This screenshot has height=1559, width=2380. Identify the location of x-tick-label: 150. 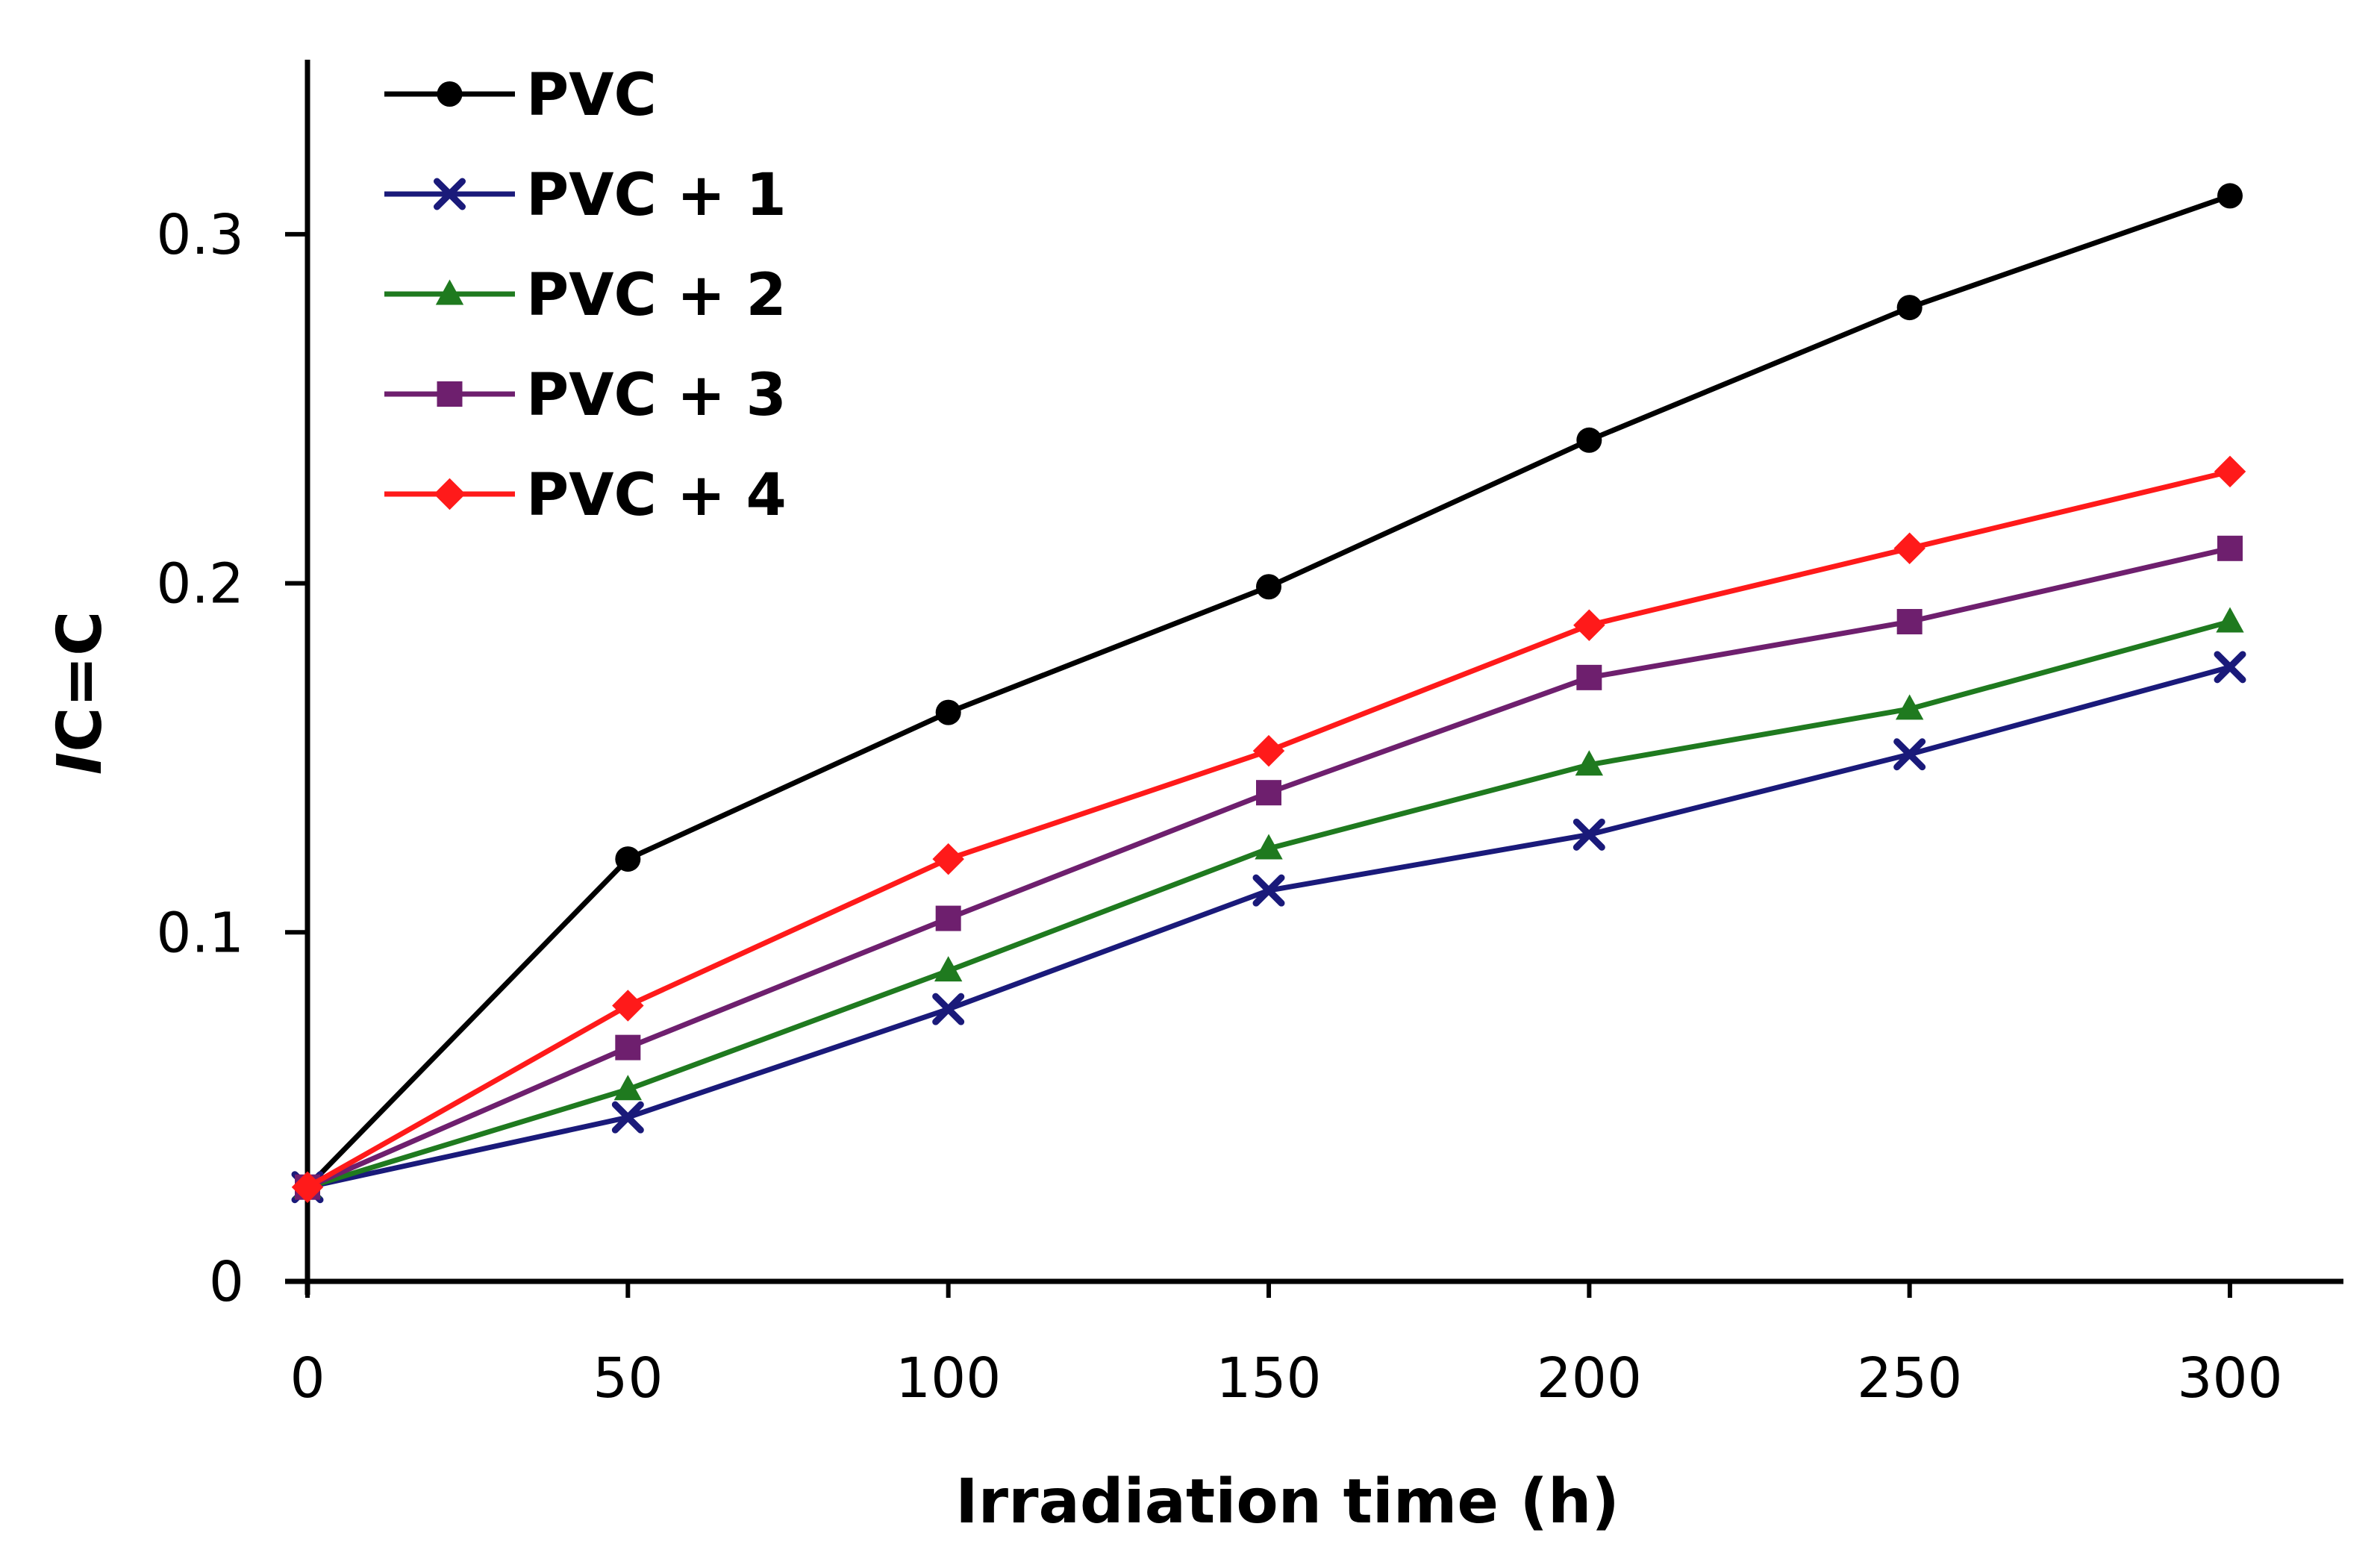
(1268, 1378).